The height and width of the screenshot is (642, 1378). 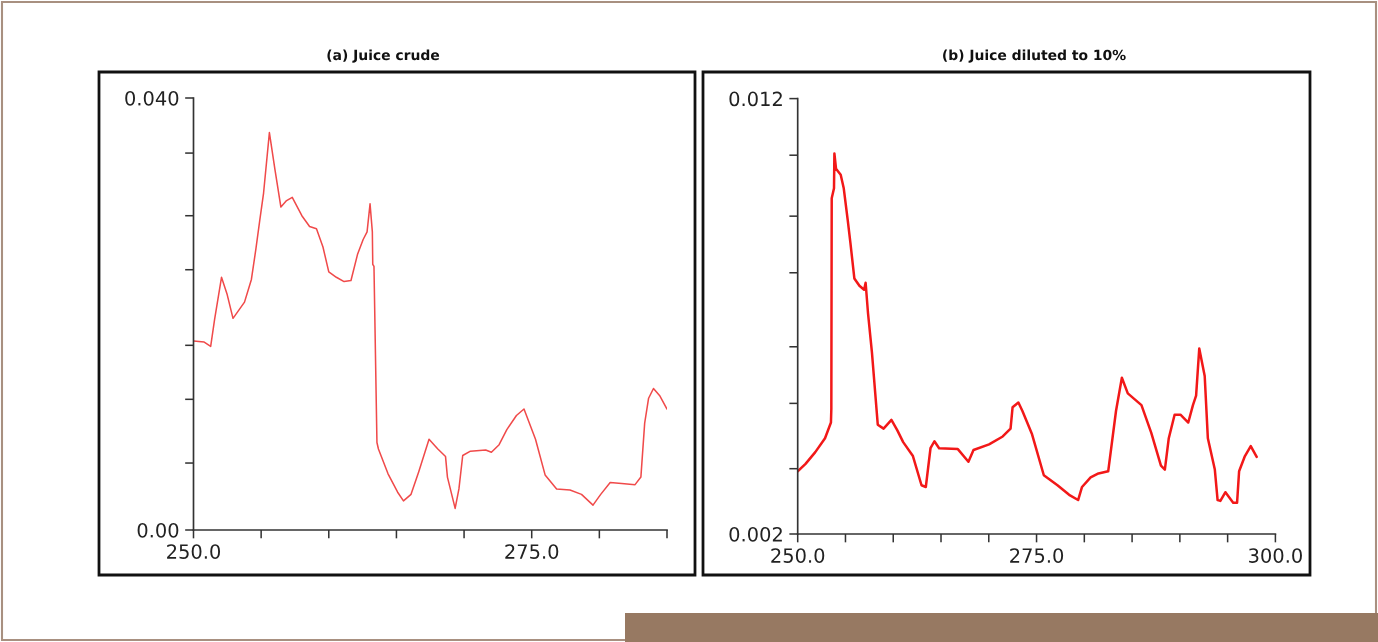 What do you see at coordinates (158, 530) in the screenshot?
I see `y-tick-label: 0.00` at bounding box center [158, 530].